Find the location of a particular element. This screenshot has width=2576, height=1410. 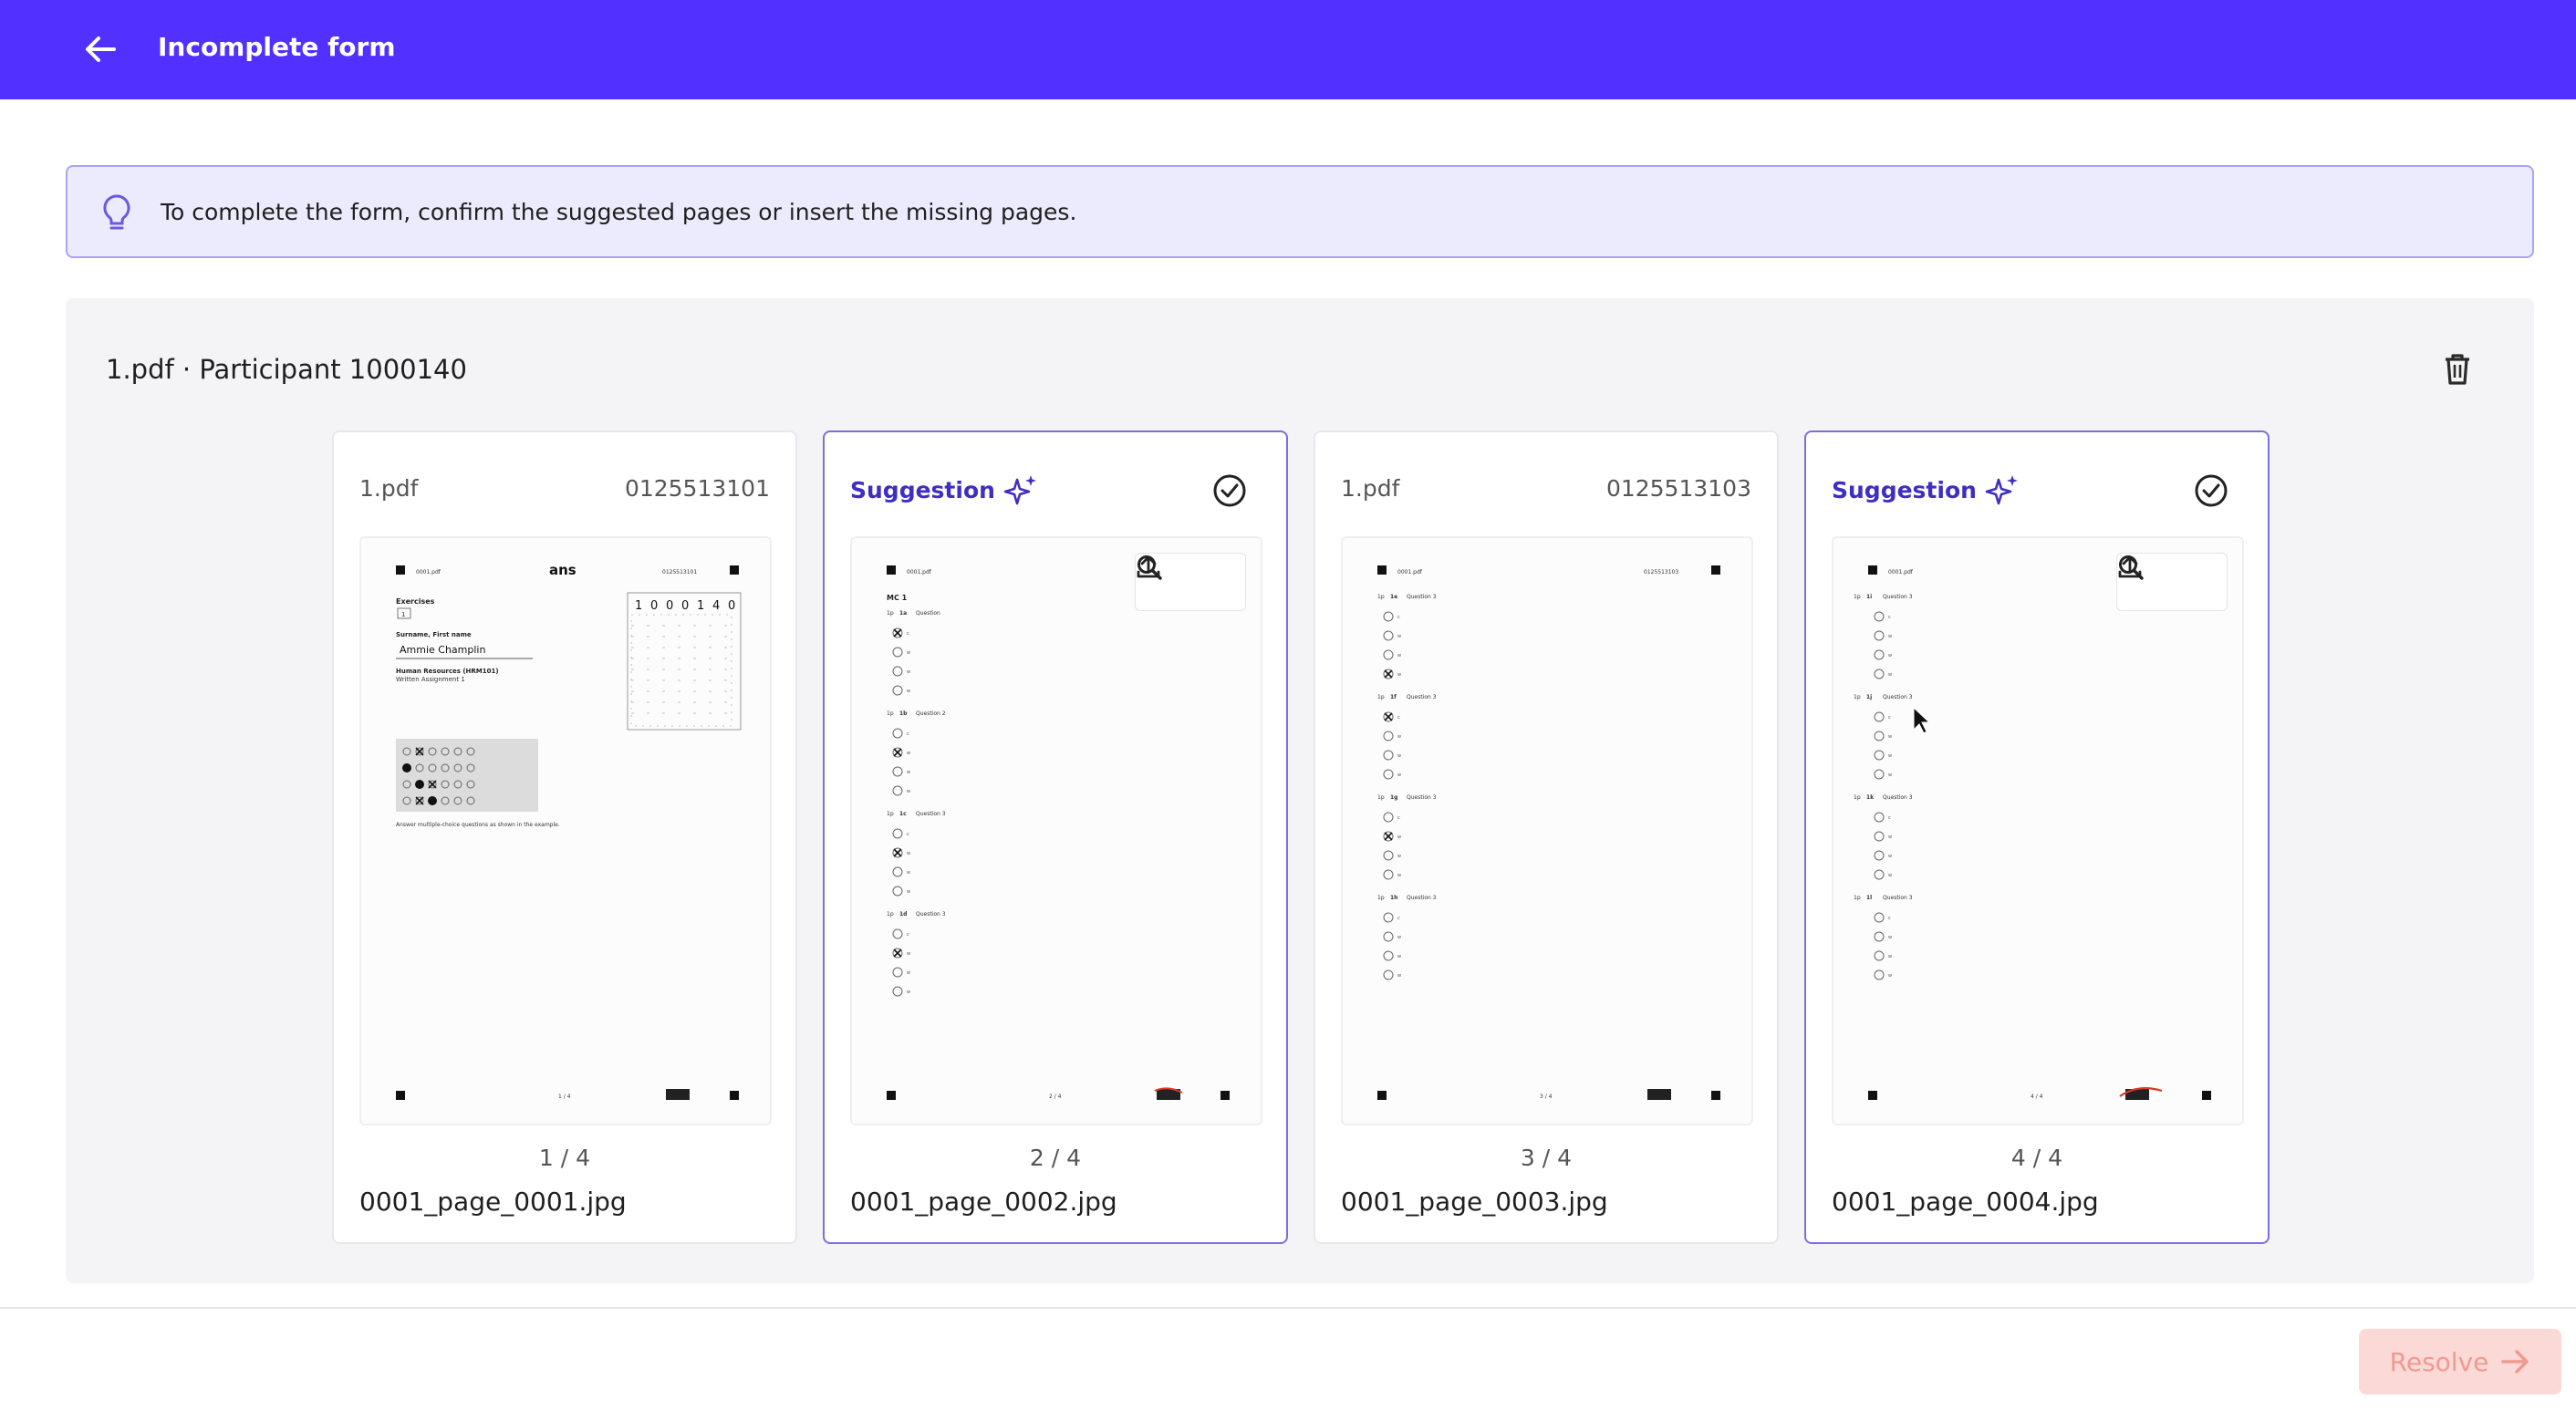

back-button is located at coordinates (101, 49).